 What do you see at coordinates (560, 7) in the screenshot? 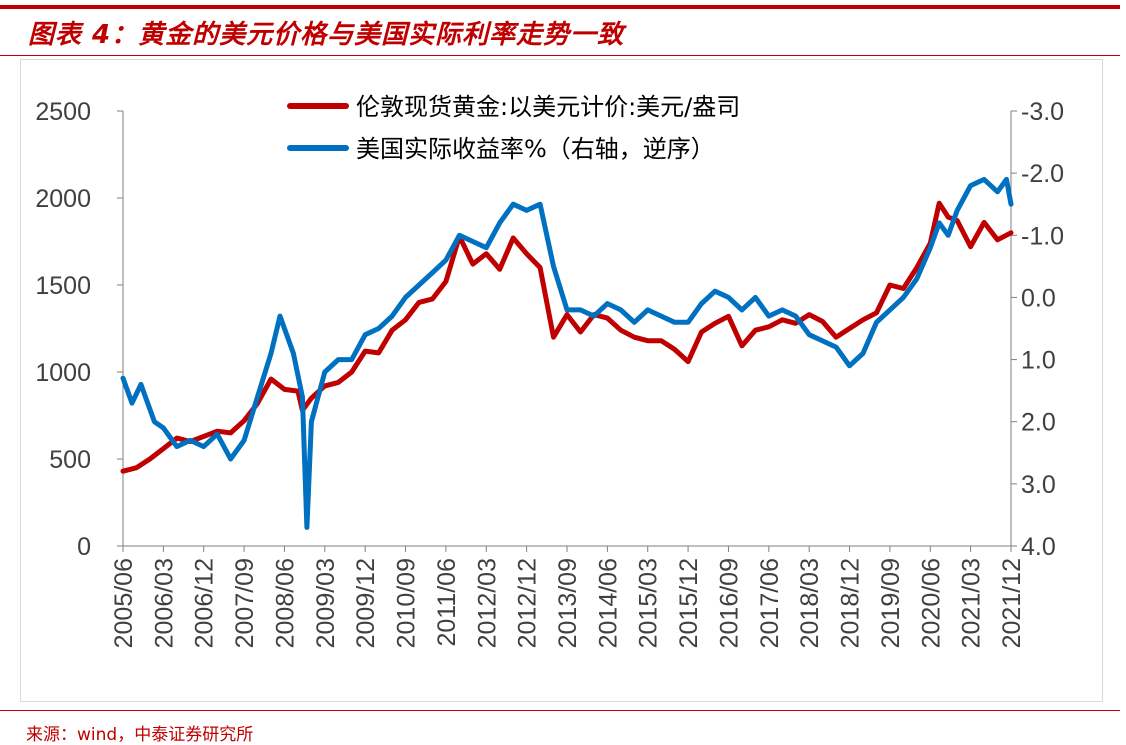
I see `title-top-rule` at bounding box center [560, 7].